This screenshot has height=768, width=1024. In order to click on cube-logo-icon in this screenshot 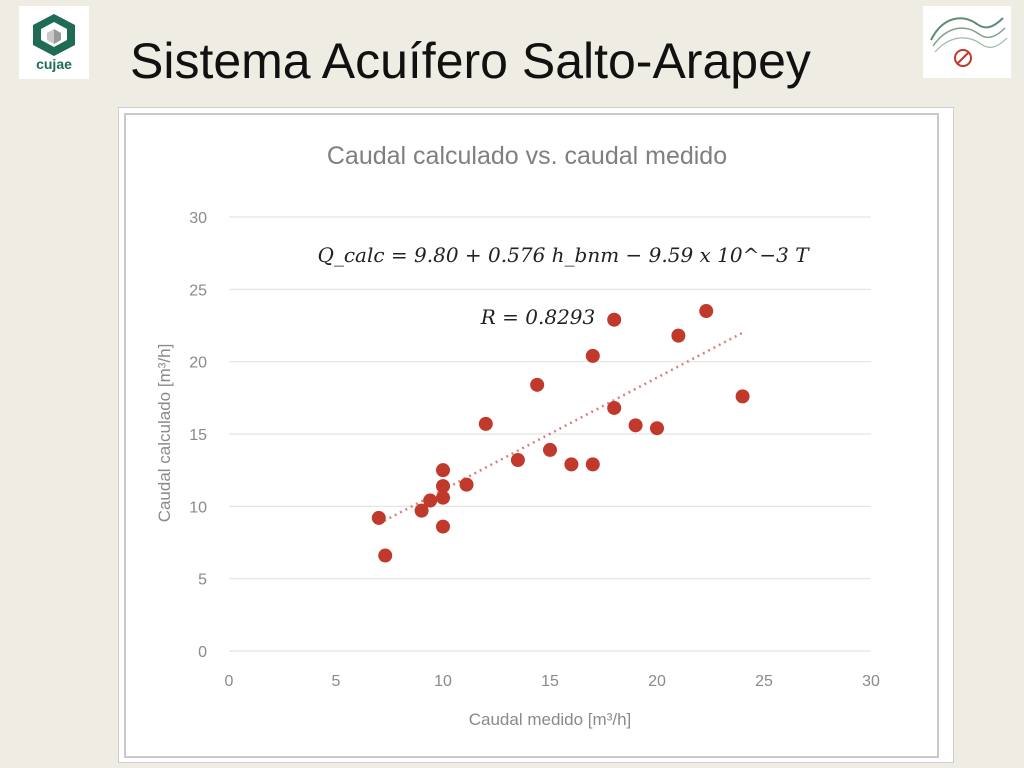, I will do `click(54, 35)`.